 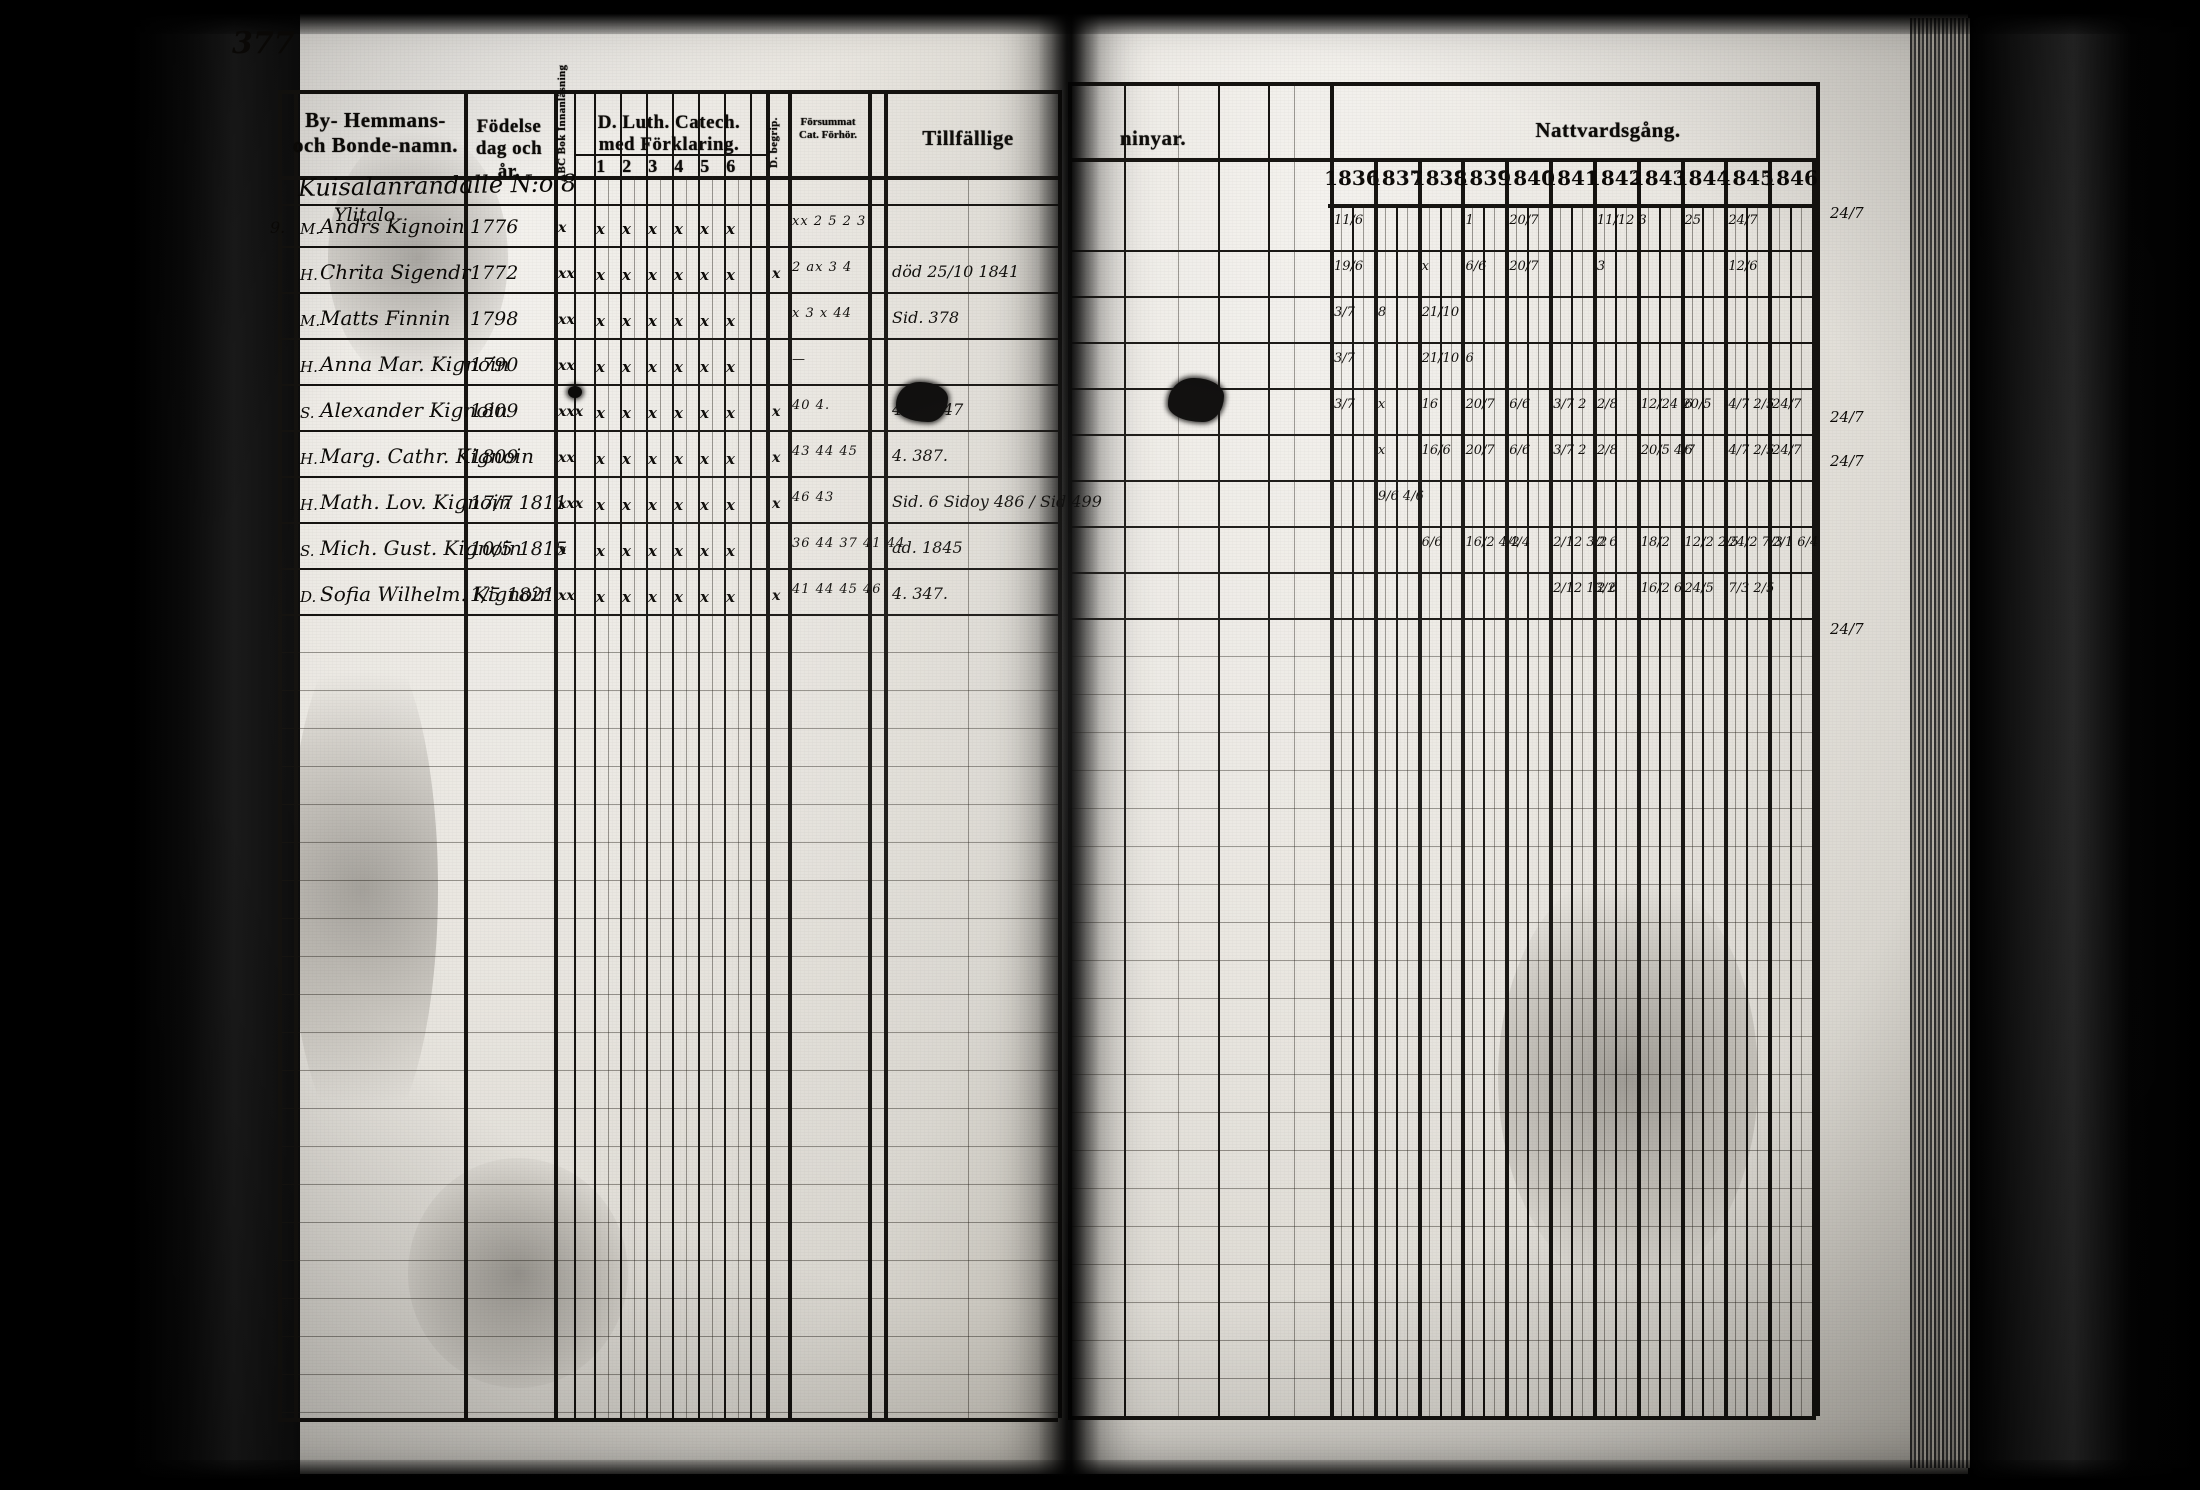 I want to click on header-catechism-column: D. Luth. Catech. med Förklaring., so click(x=669, y=134).